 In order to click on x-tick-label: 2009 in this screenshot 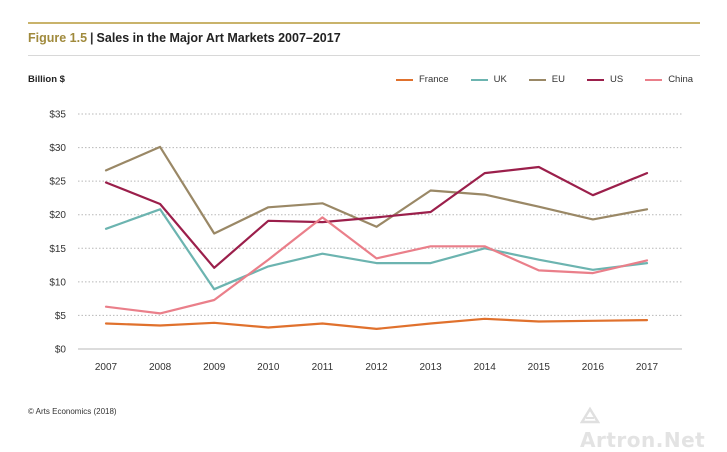, I will do `click(214, 367)`.